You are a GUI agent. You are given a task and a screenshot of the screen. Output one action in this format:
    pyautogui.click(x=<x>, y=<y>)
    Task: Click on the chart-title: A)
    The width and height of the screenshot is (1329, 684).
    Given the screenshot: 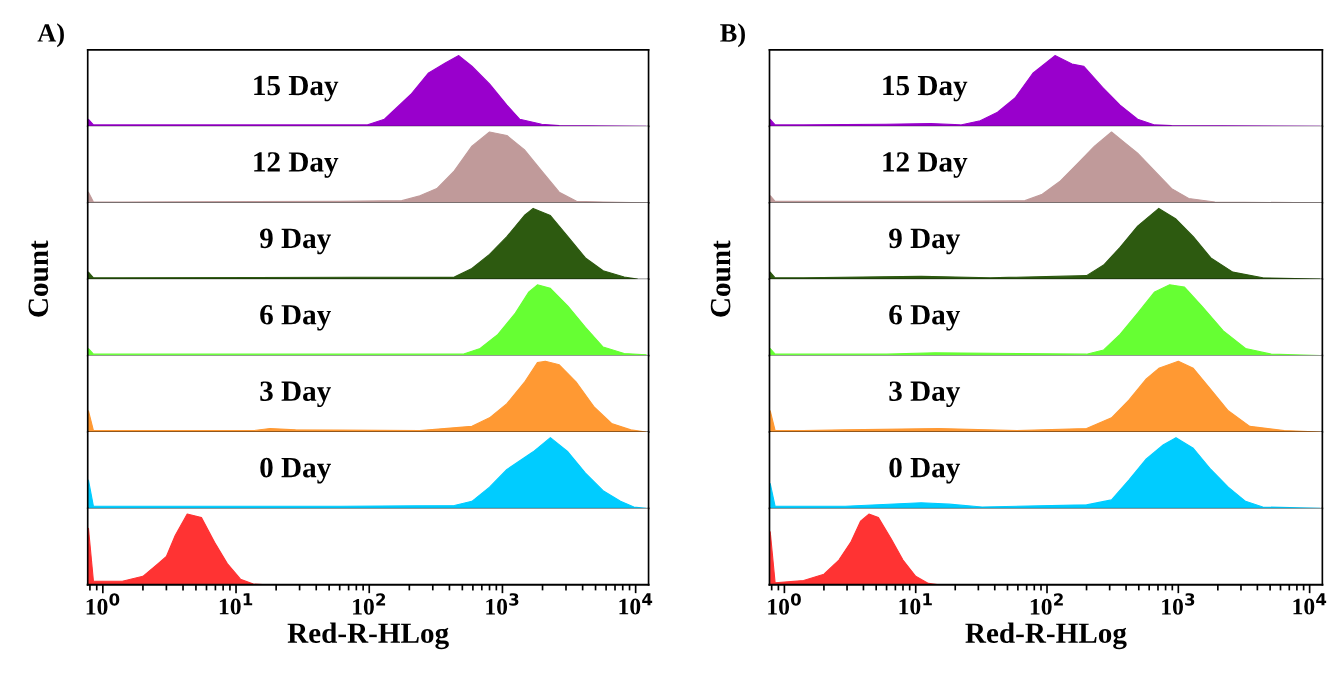 What is the action you would take?
    pyautogui.click(x=50, y=35)
    